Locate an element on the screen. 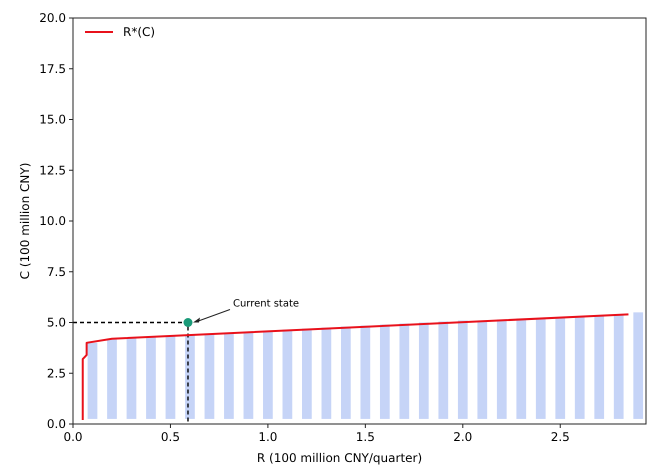 The height and width of the screenshot is (468, 647). y-tick-label: 17.5 is located at coordinates (52, 69).